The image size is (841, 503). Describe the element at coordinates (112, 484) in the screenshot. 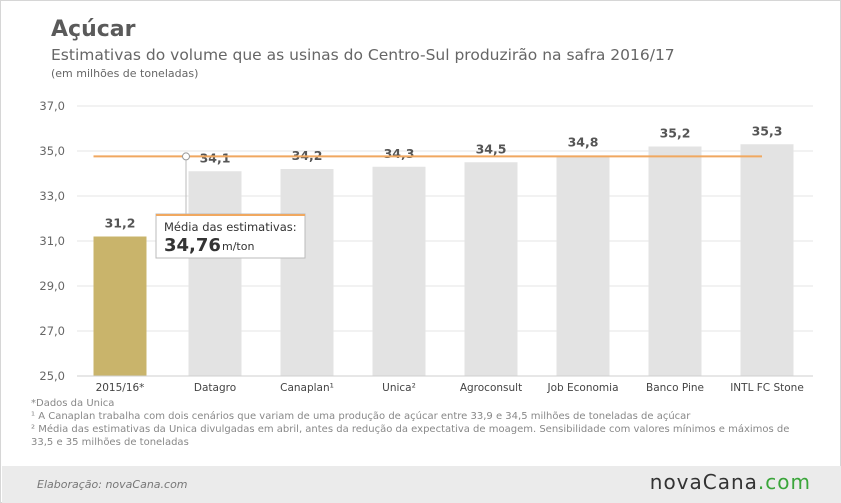

I see `credit-text: Elaboração: novaCana.com` at that location.